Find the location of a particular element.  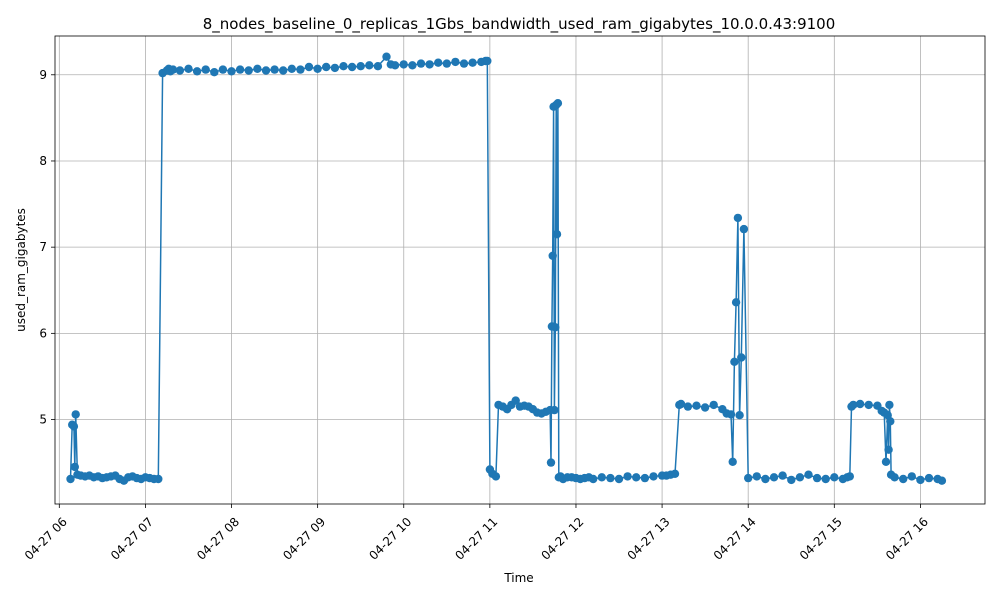

y-tick-label: 5 is located at coordinates (43, 420).